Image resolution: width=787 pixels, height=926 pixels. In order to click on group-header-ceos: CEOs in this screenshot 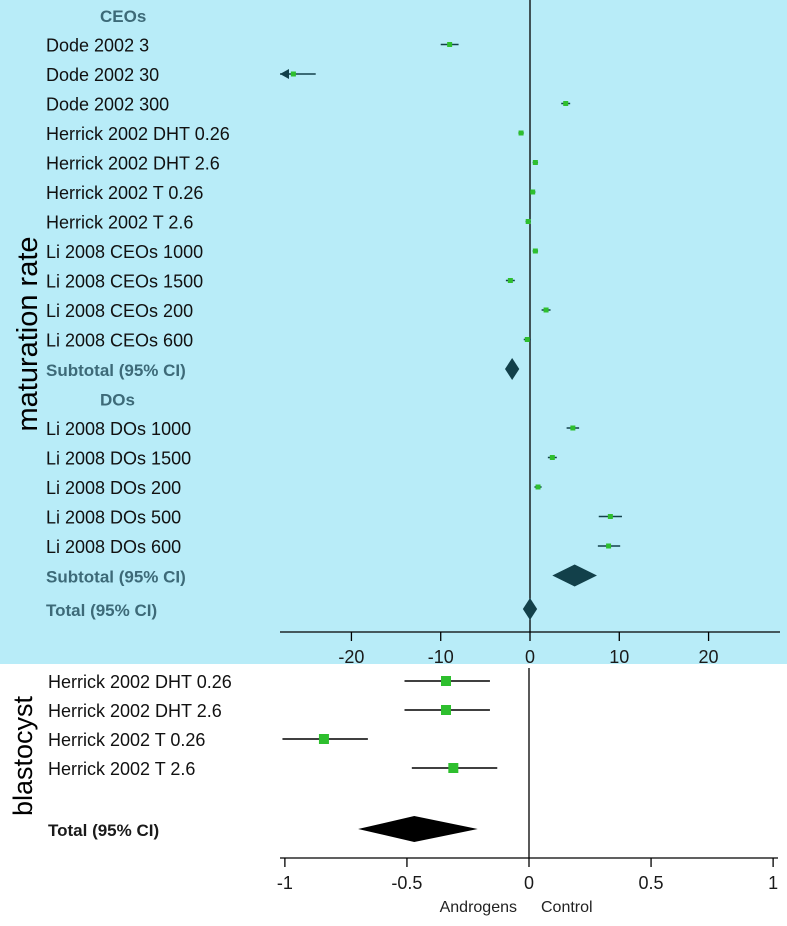, I will do `click(123, 16)`.